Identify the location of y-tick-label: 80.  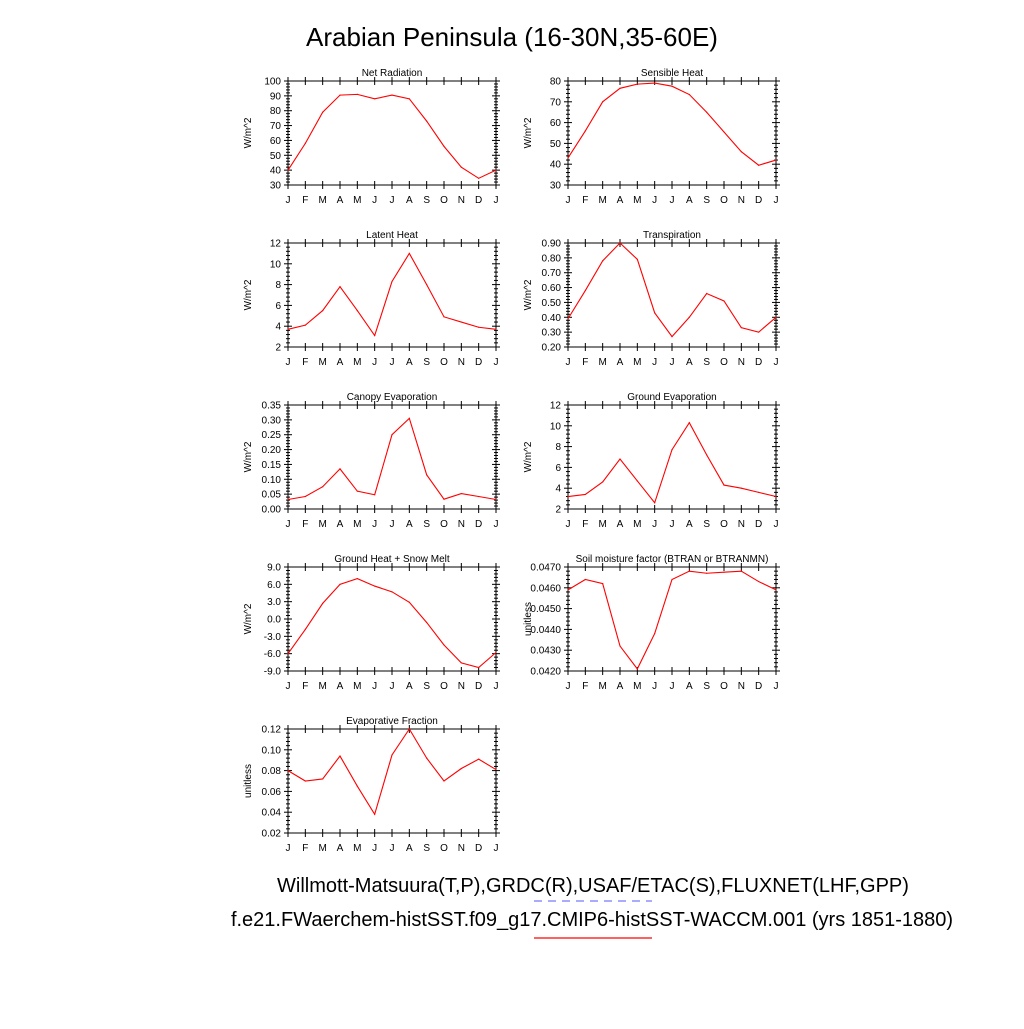
(276, 111).